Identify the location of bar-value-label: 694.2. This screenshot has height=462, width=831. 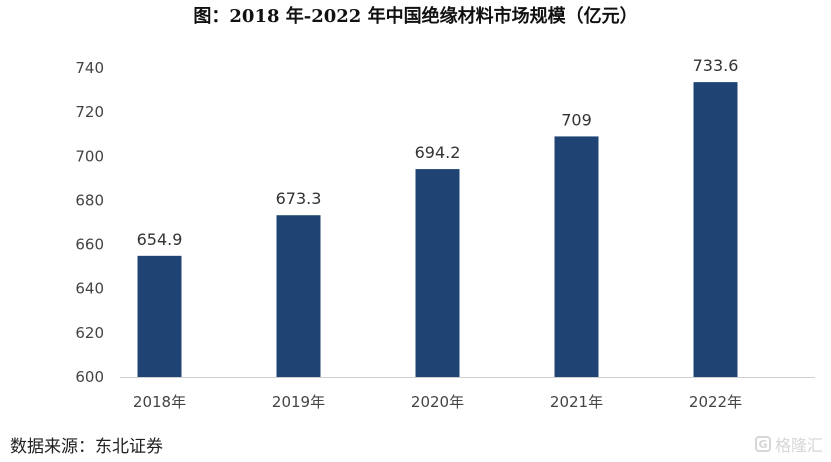
(438, 152).